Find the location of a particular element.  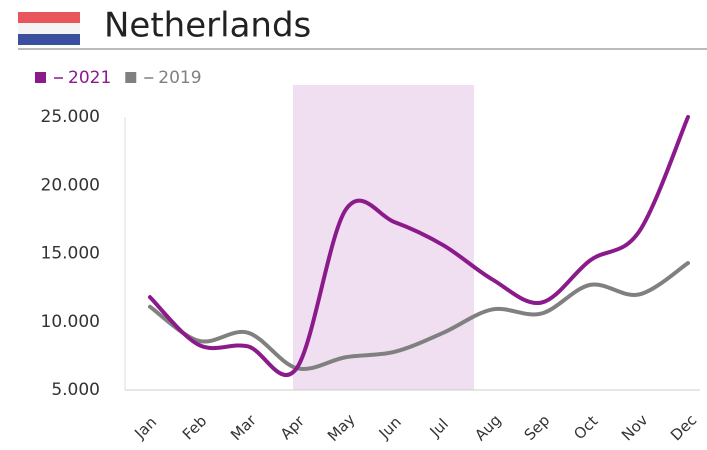

y-tick-label: 20.000 is located at coordinates (70, 185).